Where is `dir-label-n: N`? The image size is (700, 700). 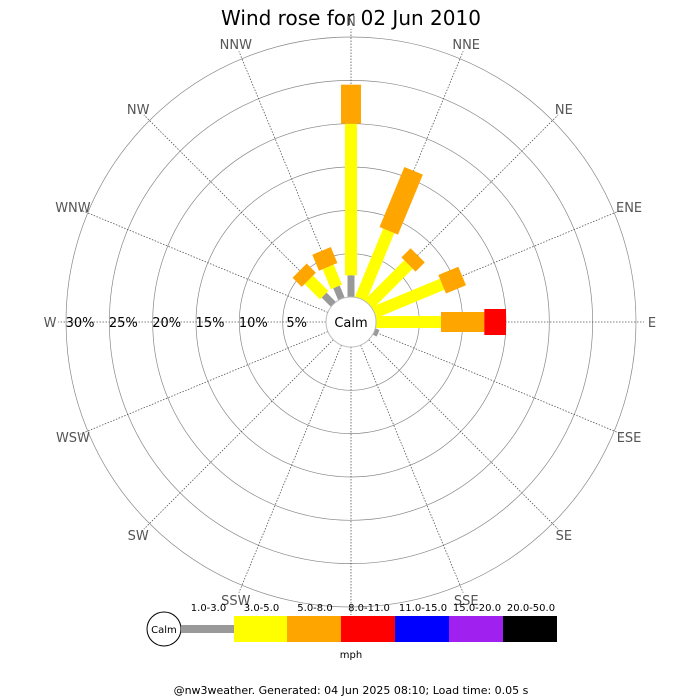 dir-label-n: N is located at coordinates (351, 22).